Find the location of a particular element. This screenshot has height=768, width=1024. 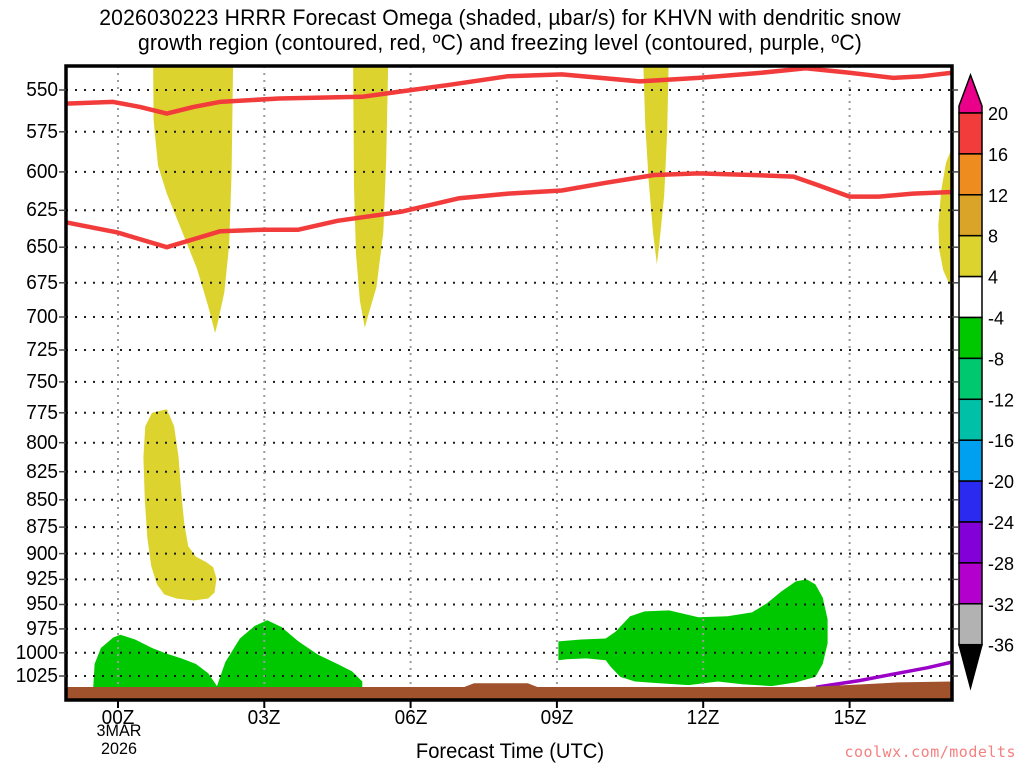

y-tick-label: 850 is located at coordinates (42, 500).